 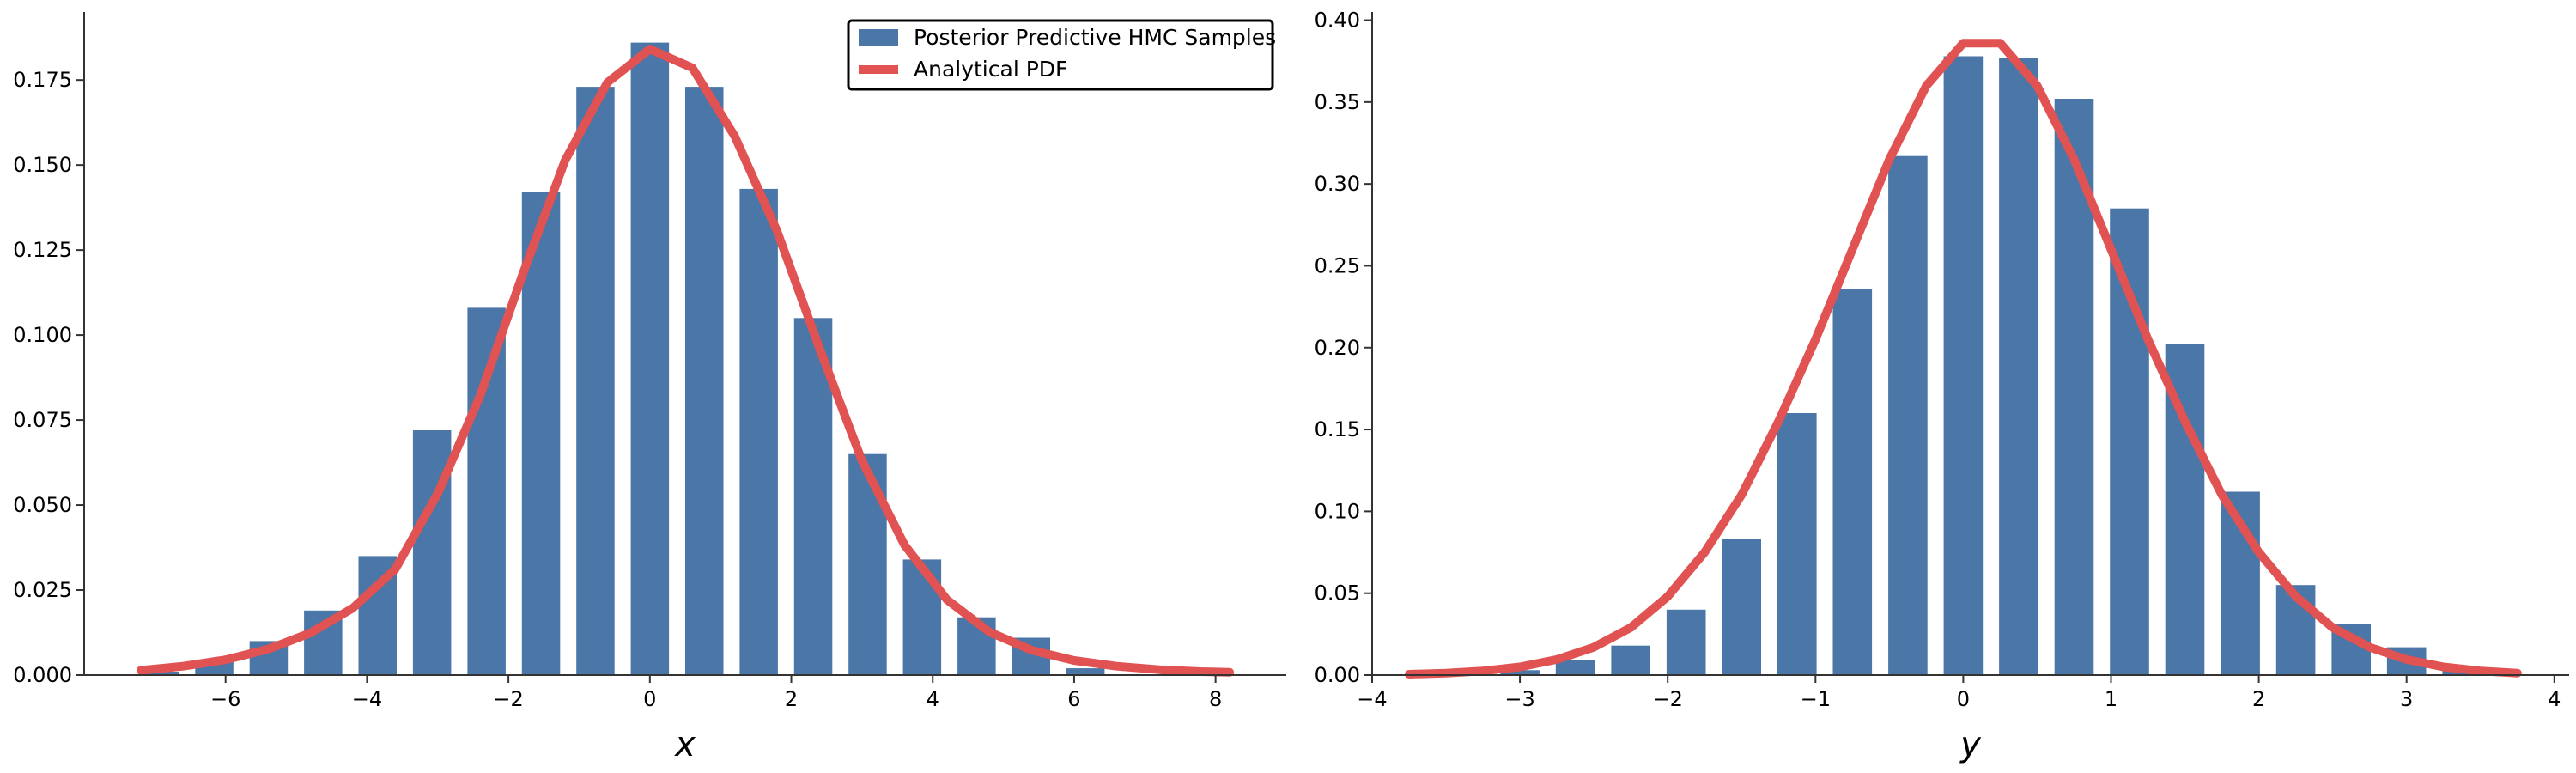 What do you see at coordinates (1816, 699) in the screenshot?
I see `x-tick-label: −1` at bounding box center [1816, 699].